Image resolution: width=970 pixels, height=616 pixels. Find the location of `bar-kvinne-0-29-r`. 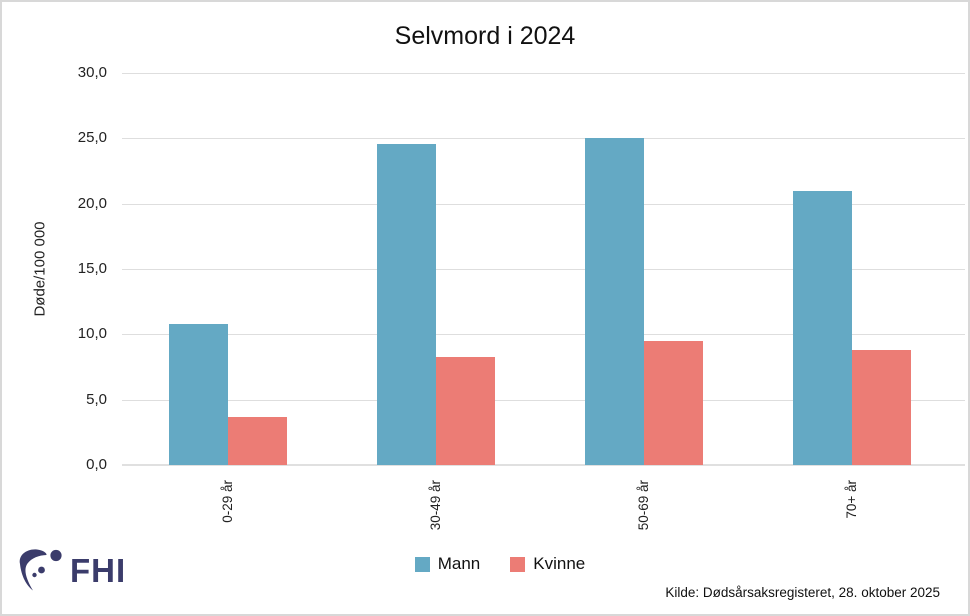

bar-kvinne-0-29-r is located at coordinates (257, 440).